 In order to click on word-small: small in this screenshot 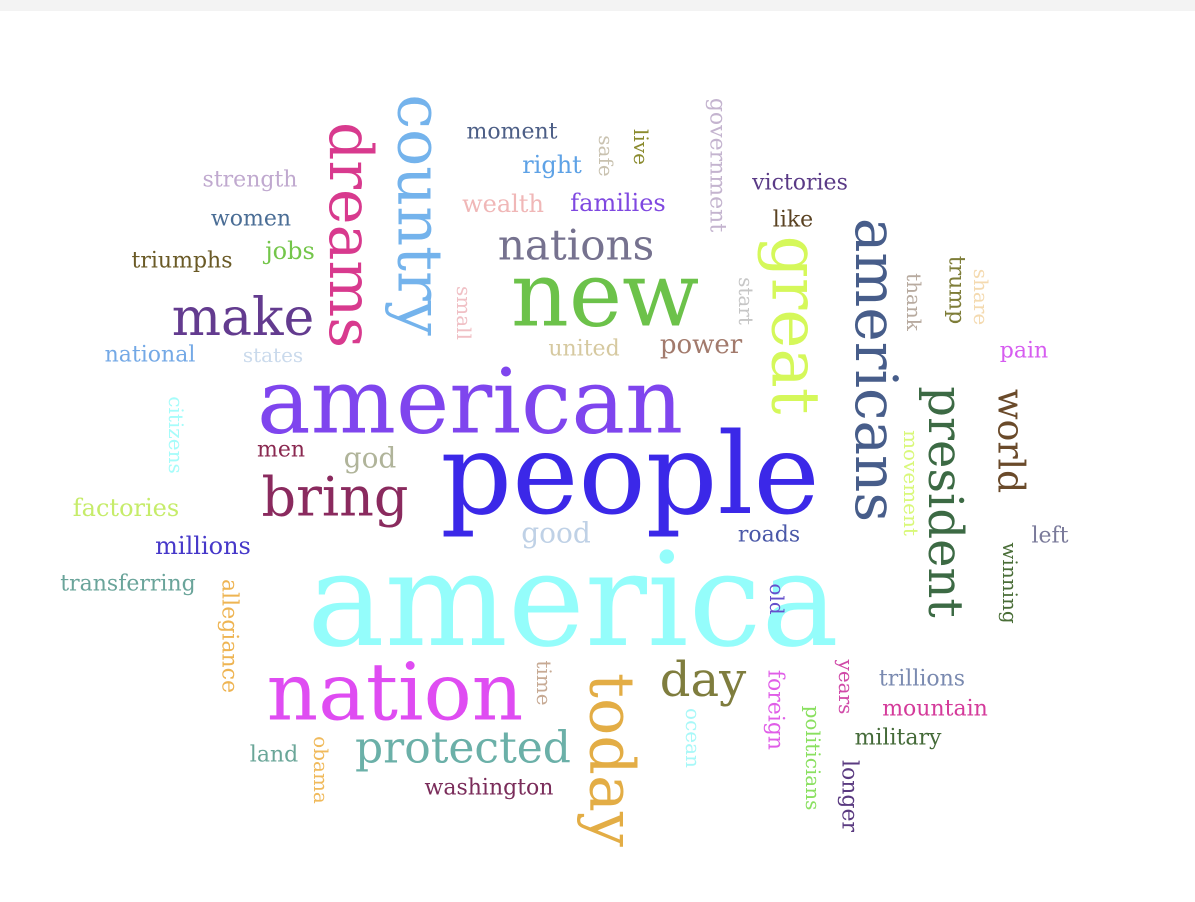, I will do `click(464, 313)`.